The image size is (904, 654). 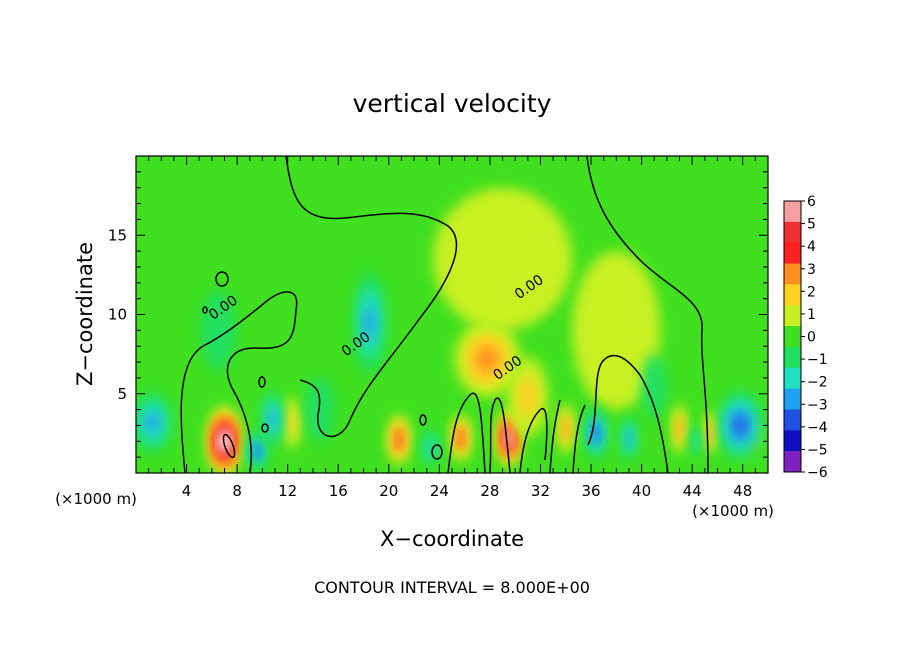 I want to click on field-peak-core, so click(x=224, y=441).